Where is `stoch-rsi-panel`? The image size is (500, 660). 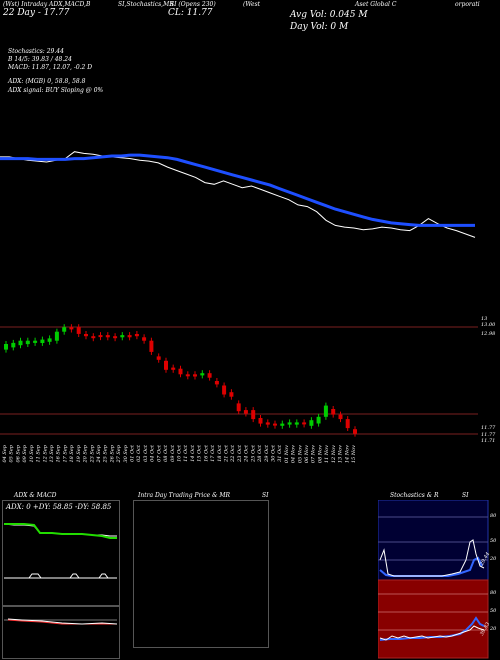 stoch-rsi-panel is located at coordinates (433, 579).